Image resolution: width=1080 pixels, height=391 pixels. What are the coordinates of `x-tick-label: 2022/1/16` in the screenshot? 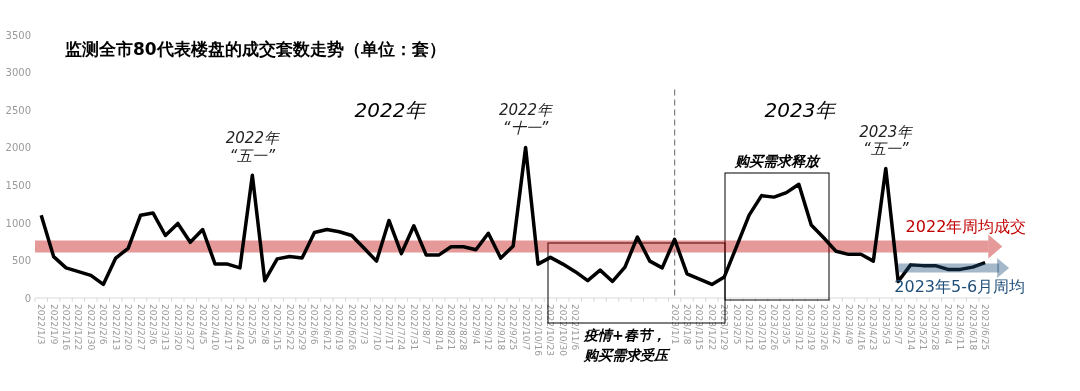 It's located at (66, 327).